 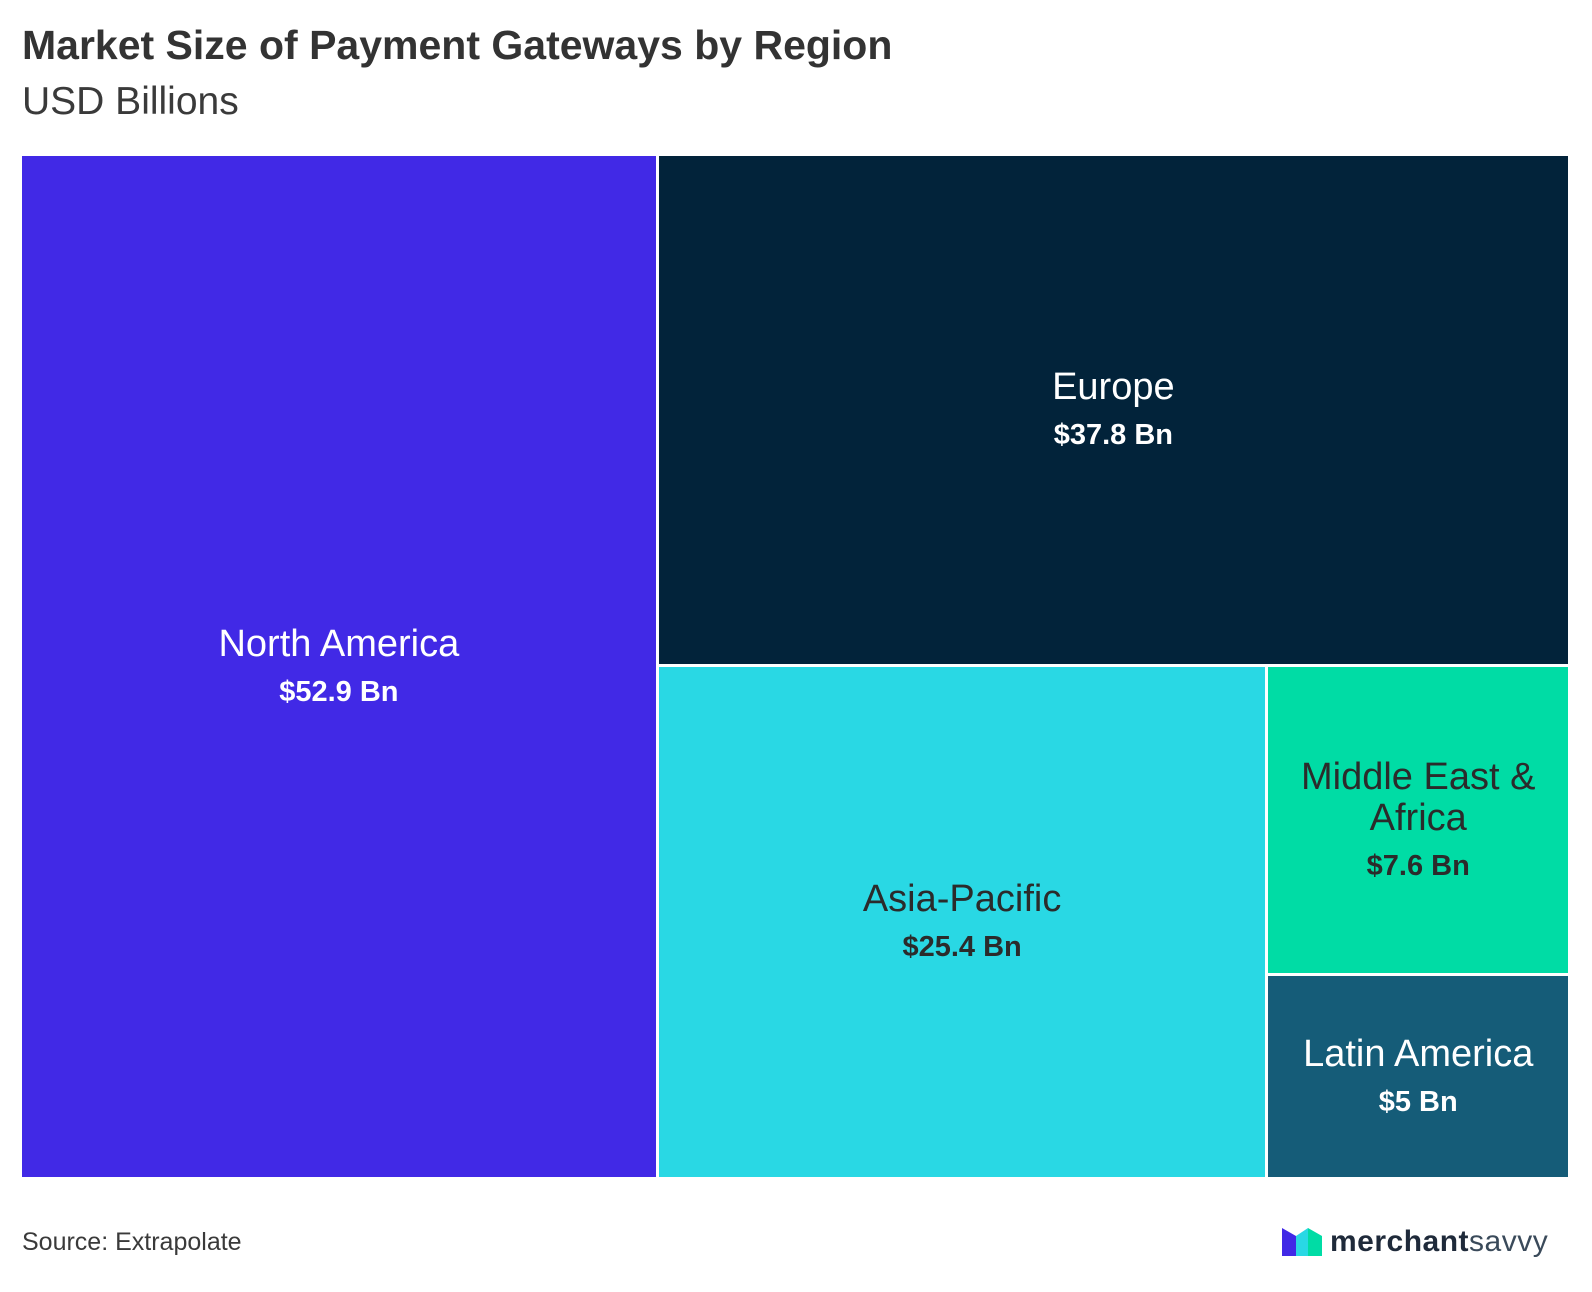 What do you see at coordinates (1400, 1241) in the screenshot?
I see `logo-text-bold: merchant` at bounding box center [1400, 1241].